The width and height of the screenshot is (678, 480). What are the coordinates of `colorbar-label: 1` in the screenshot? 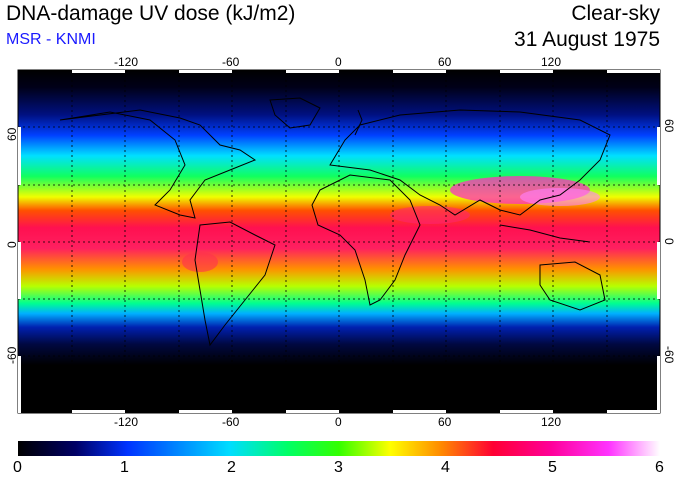 It's located at (124, 467).